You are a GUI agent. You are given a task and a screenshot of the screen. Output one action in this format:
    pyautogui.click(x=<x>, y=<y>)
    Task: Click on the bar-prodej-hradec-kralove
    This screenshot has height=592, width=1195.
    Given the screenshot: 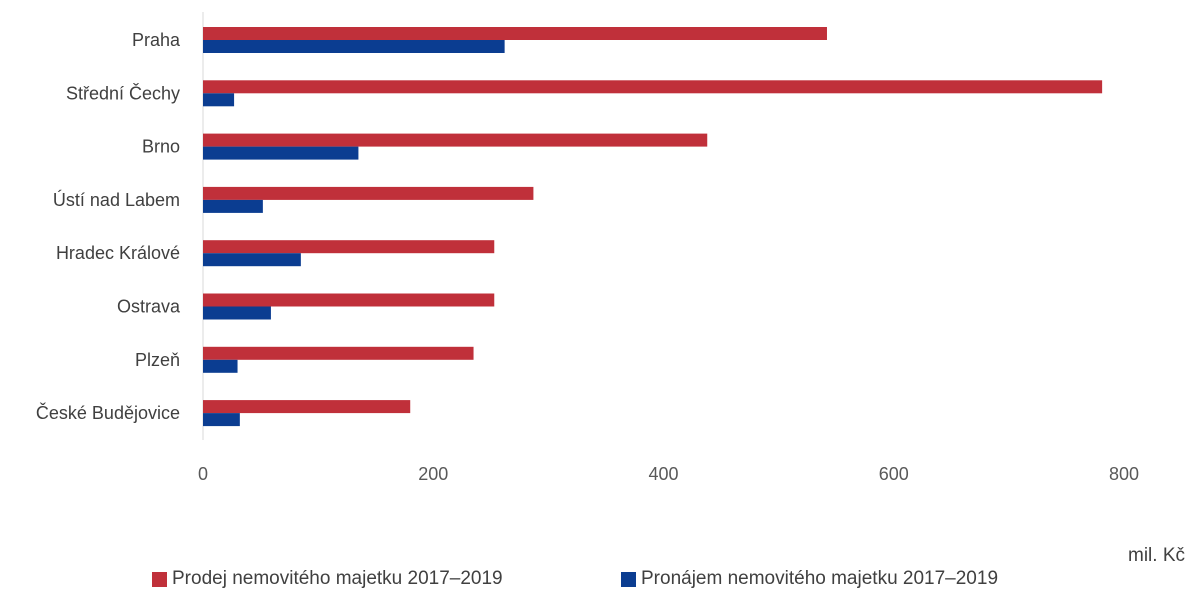 What is the action you would take?
    pyautogui.click(x=349, y=247)
    